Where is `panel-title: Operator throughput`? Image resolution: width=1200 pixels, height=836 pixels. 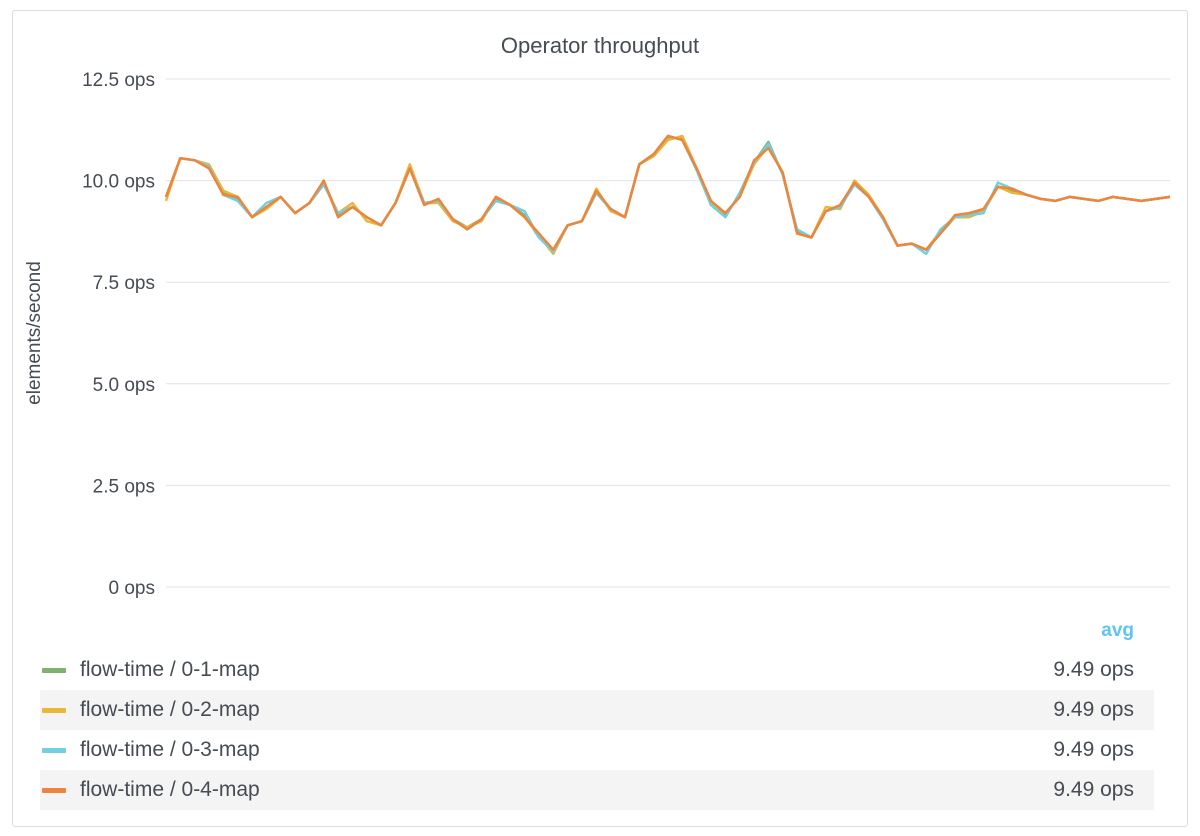 panel-title: Operator throughput is located at coordinates (600, 45).